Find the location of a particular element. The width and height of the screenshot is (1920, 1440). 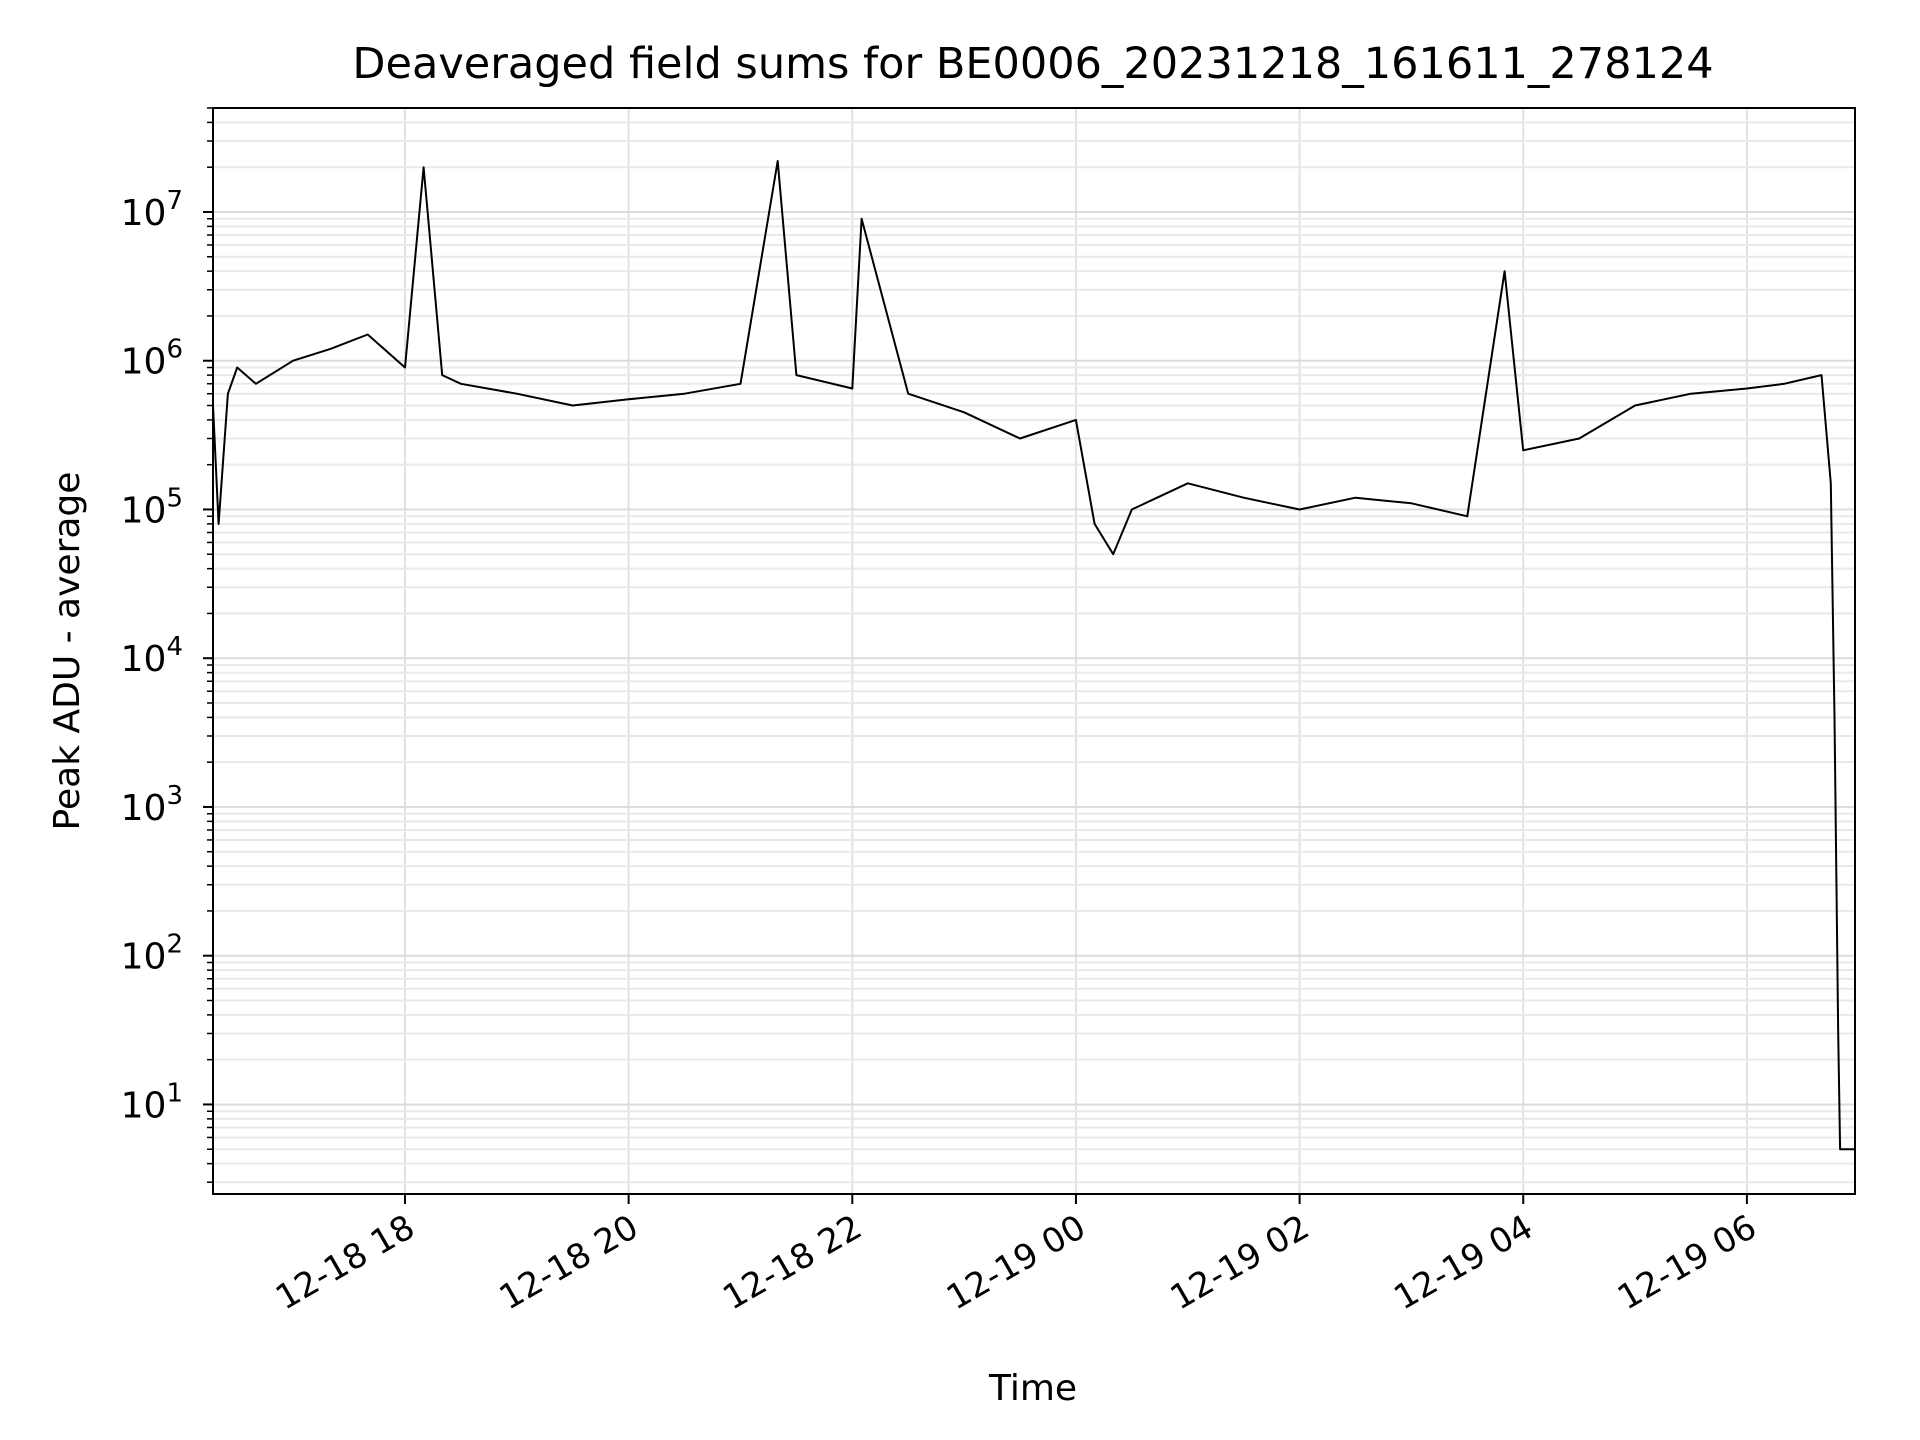

y-tick-label-exponent: 1 is located at coordinates (174, 1093).